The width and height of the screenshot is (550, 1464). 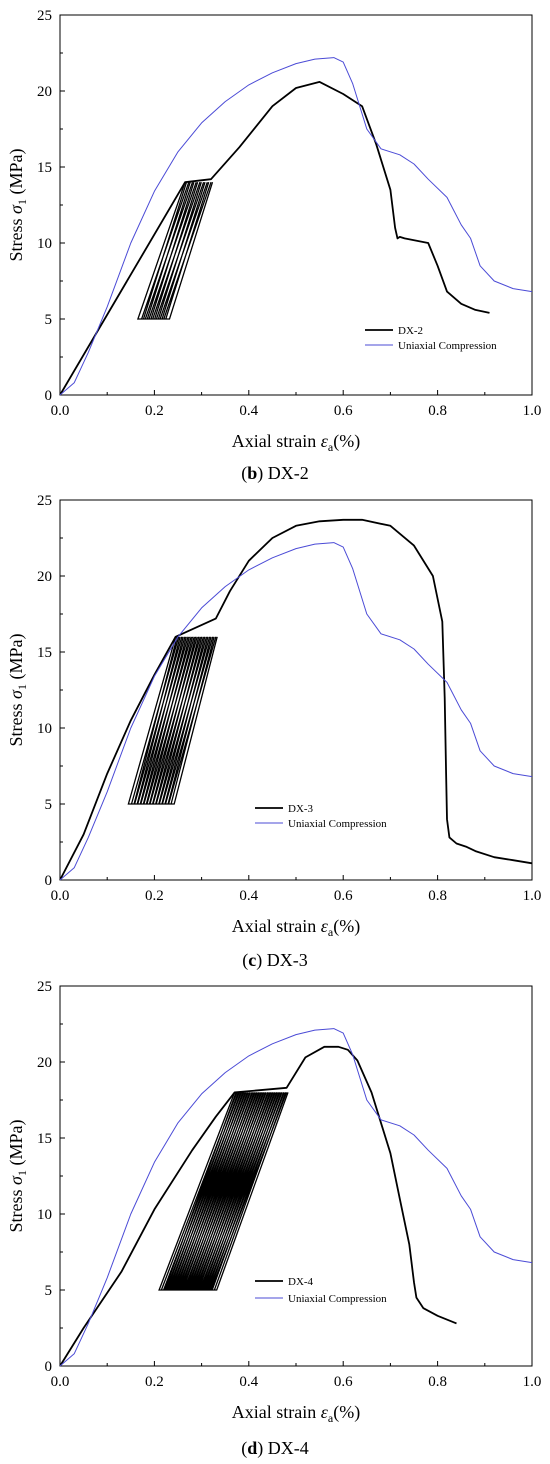 What do you see at coordinates (252, 473) in the screenshot?
I see `caption-letter: b` at bounding box center [252, 473].